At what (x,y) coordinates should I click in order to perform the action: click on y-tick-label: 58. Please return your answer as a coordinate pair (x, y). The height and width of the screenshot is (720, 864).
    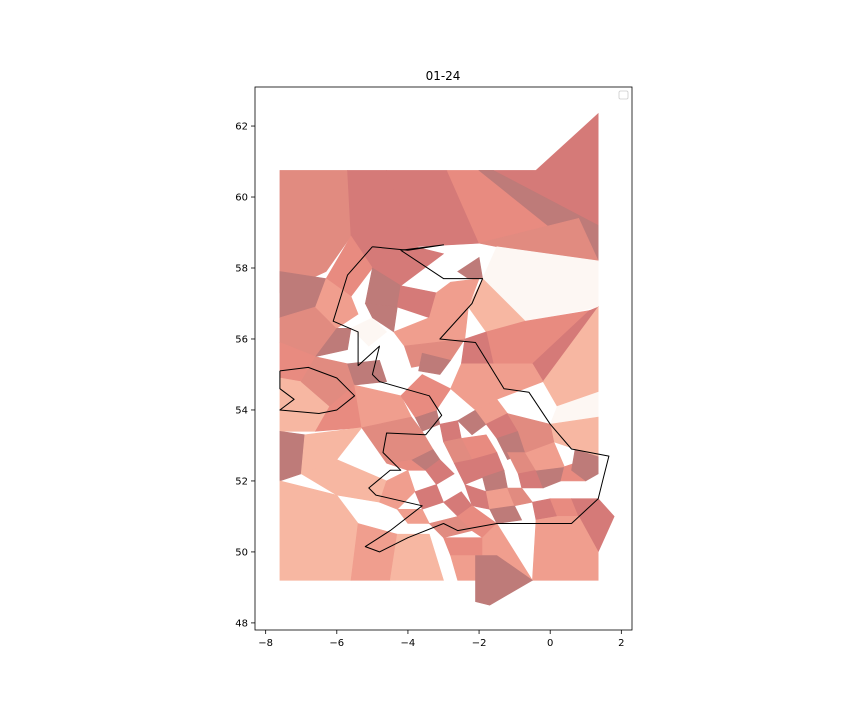
    Looking at the image, I should click on (241, 269).